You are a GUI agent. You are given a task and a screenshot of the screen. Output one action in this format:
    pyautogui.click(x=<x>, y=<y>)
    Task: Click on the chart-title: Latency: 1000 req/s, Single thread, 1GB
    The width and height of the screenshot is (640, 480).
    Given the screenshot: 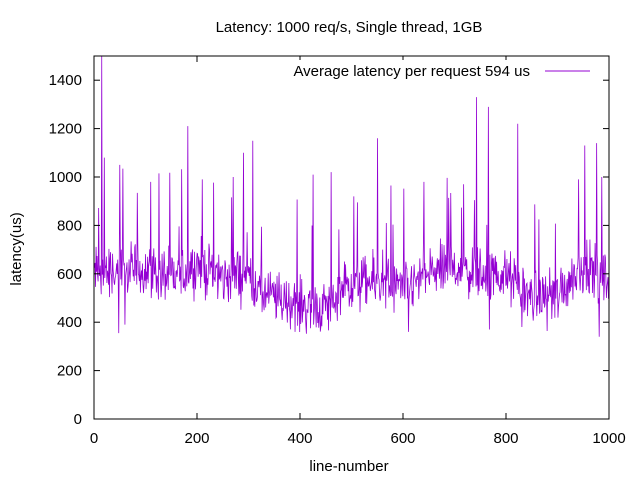 What is the action you would take?
    pyautogui.click(x=349, y=27)
    